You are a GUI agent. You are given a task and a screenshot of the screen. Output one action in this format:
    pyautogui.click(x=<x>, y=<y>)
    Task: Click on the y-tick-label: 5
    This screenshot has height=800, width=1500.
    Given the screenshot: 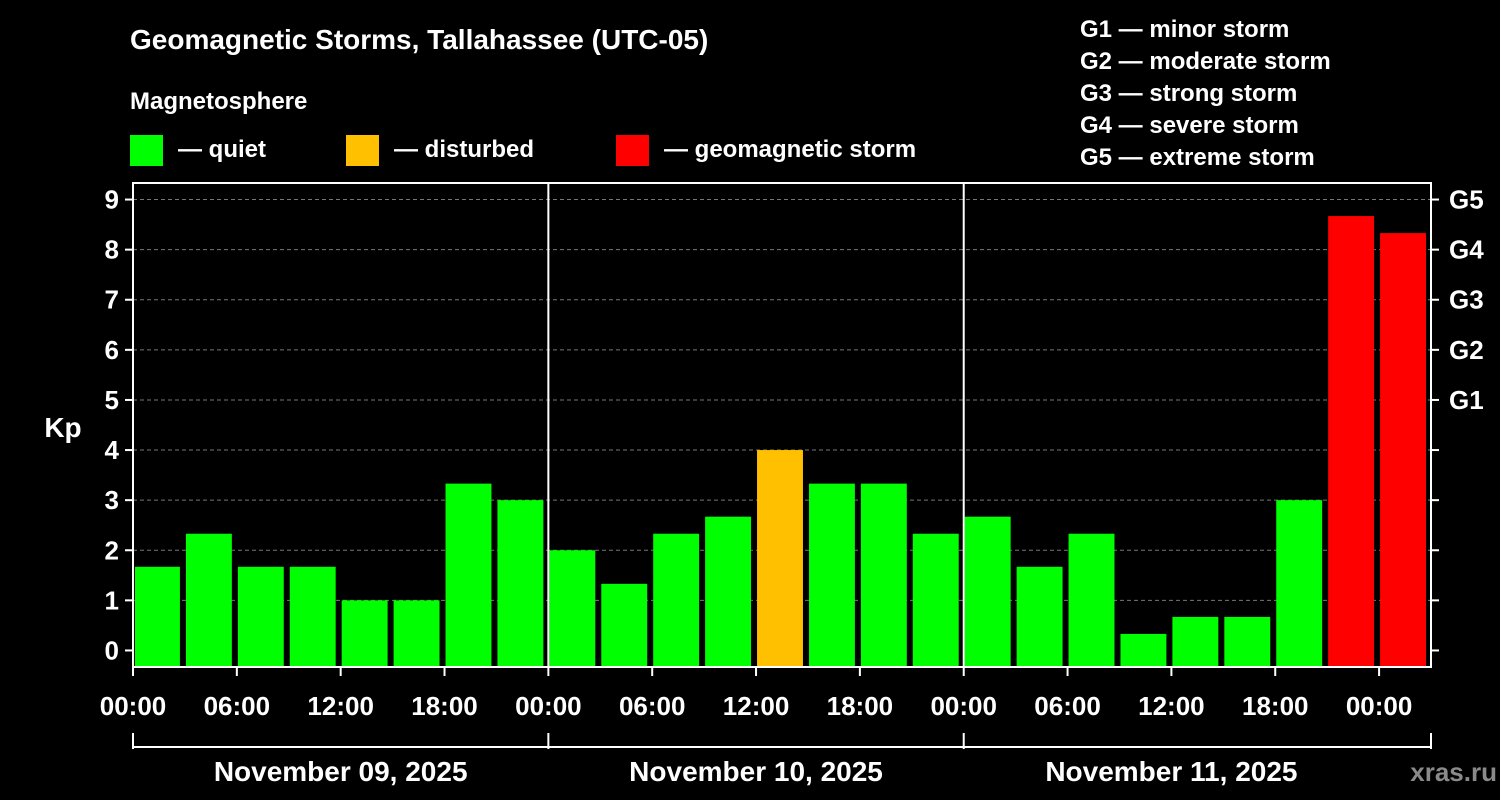 What is the action you would take?
    pyautogui.click(x=112, y=400)
    